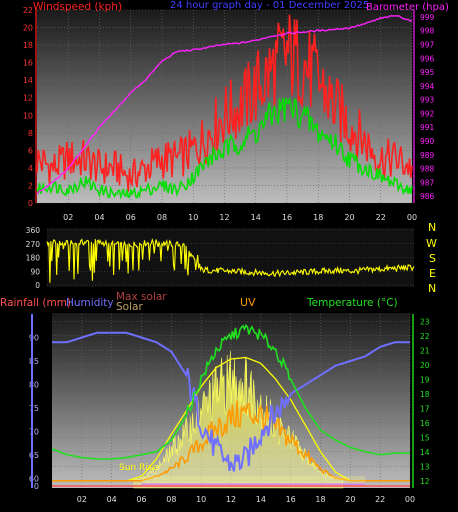  I want to click on windspeed-tick-label: 16, so click(28, 63).